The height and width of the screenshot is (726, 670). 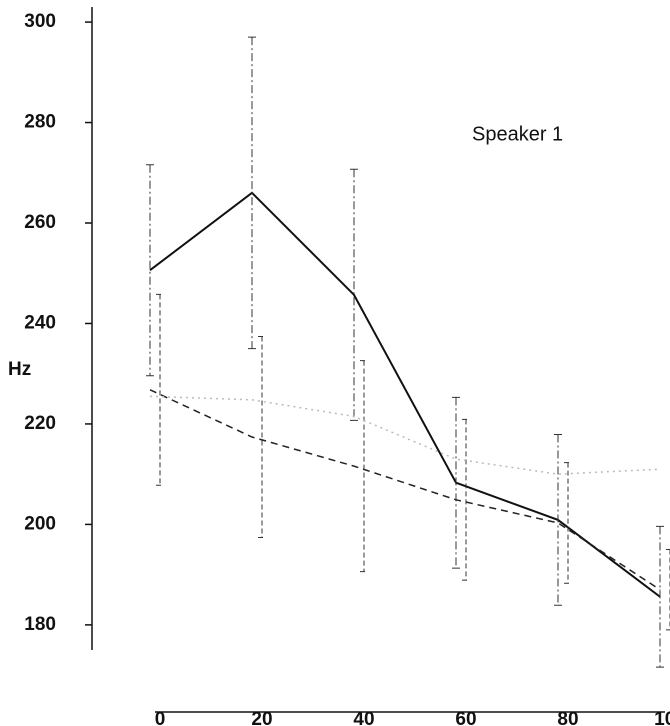 What do you see at coordinates (40, 122) in the screenshot?
I see `y-tick-label: 280` at bounding box center [40, 122].